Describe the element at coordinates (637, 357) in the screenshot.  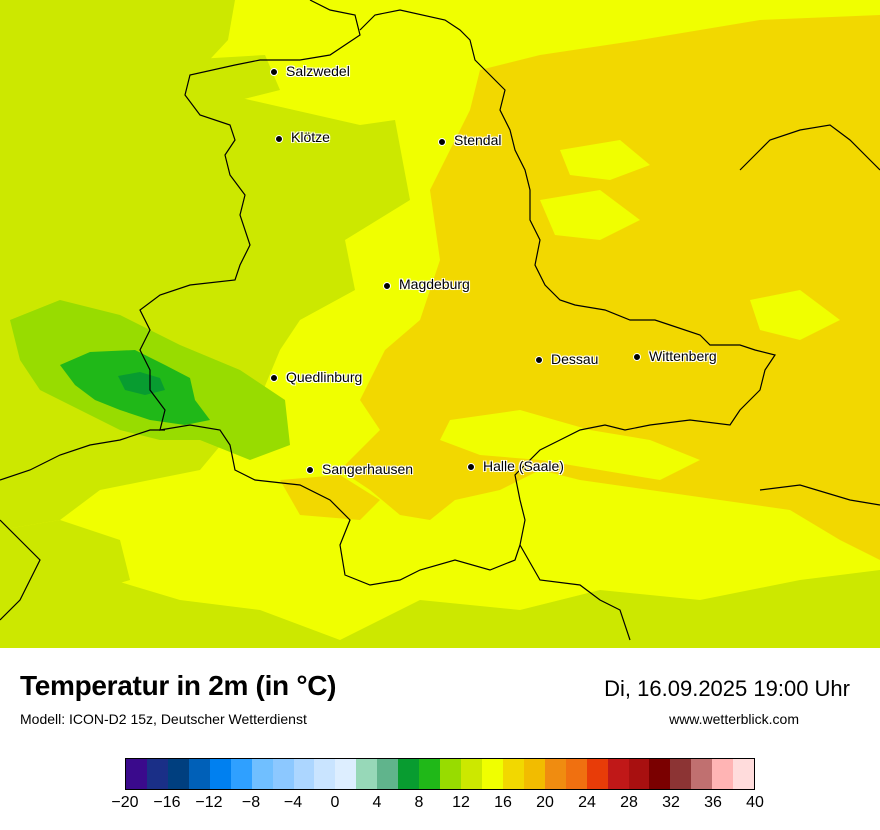
I see `city-dot-wittenberg` at that location.